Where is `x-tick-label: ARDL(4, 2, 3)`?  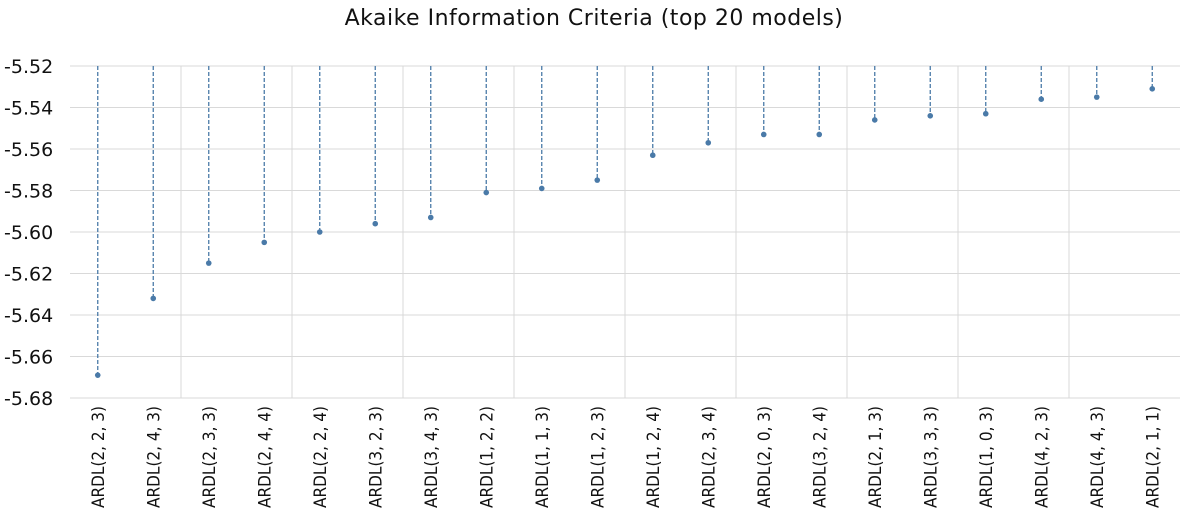 x-tick-label: ARDL(4, 2, 3) is located at coordinates (1042, 457).